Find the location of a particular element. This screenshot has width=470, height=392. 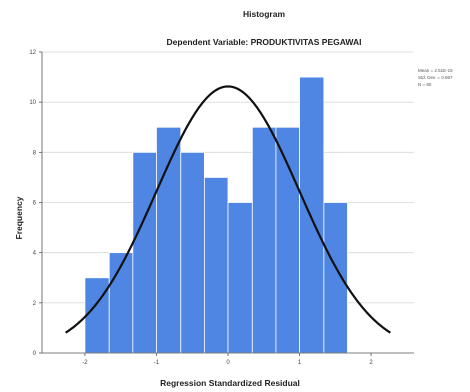

stat-n: N = 80 is located at coordinates (425, 84).